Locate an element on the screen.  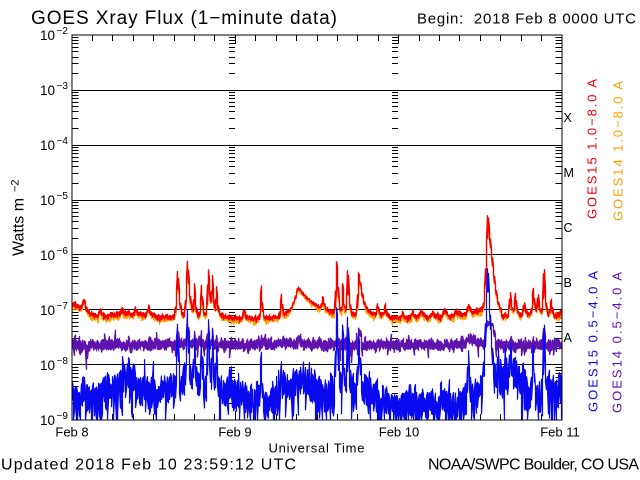
svg-text: GOES15 0.5−4.0 A is located at coordinates (593, 341).